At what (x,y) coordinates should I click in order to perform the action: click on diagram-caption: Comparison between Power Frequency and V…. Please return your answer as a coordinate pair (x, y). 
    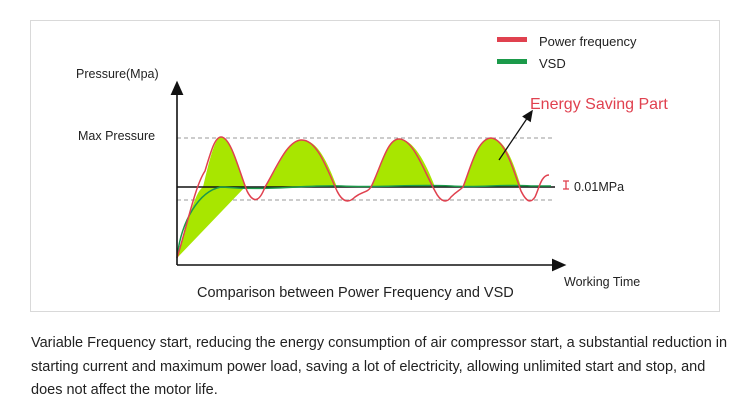
    Looking at the image, I should click on (355, 293).